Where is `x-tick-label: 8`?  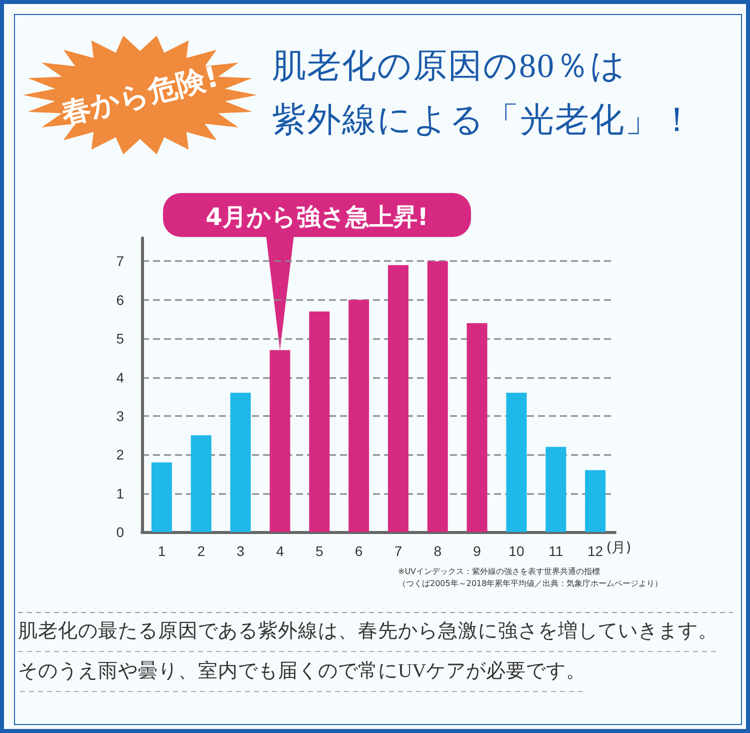 x-tick-label: 8 is located at coordinates (438, 551).